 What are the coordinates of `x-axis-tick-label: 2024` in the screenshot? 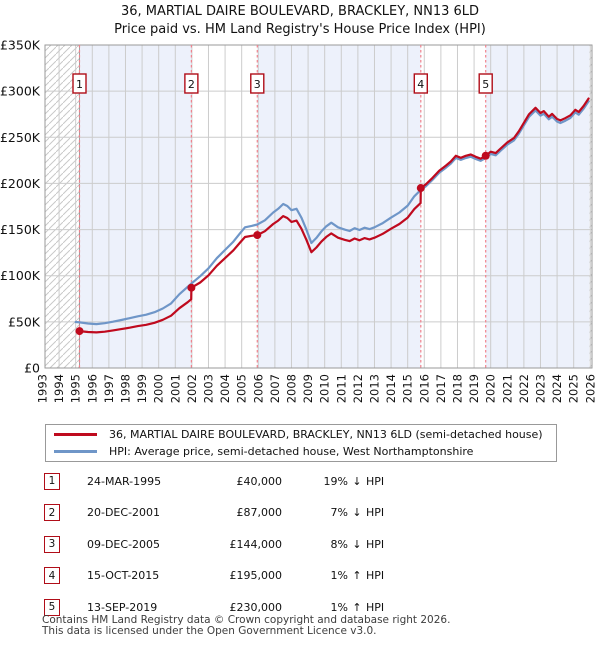 It's located at (557, 388).